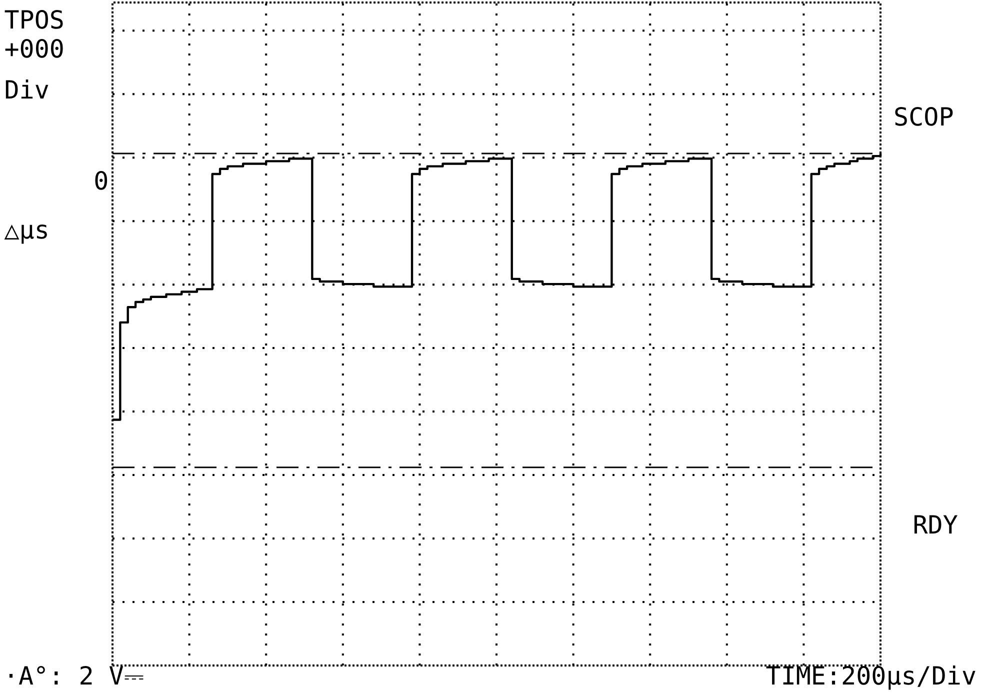 Image resolution: width=993 pixels, height=693 pixels. I want to click on annotation: TIME:200µs/Div, so click(871, 675).